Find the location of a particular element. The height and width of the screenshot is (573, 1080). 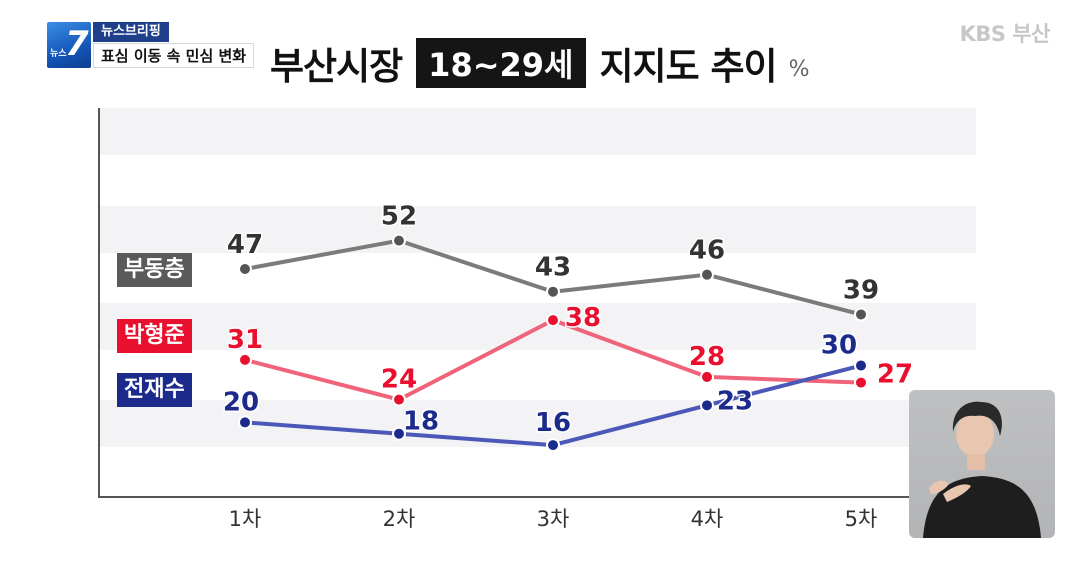

data-label: 20 is located at coordinates (241, 402).